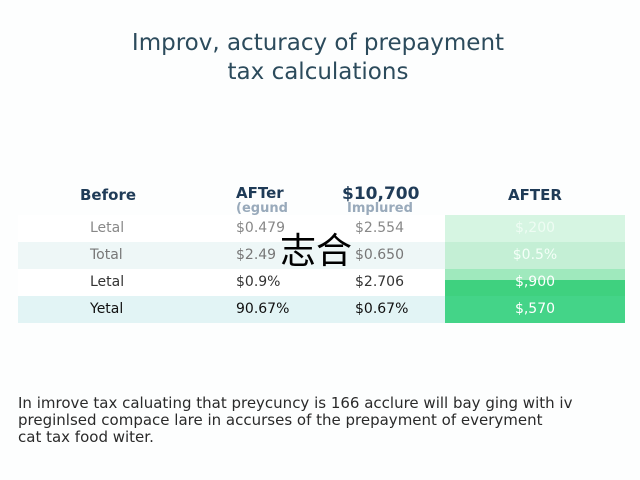 The width and height of the screenshot is (640, 480). I want to click on header: AFTER, so click(535, 195).